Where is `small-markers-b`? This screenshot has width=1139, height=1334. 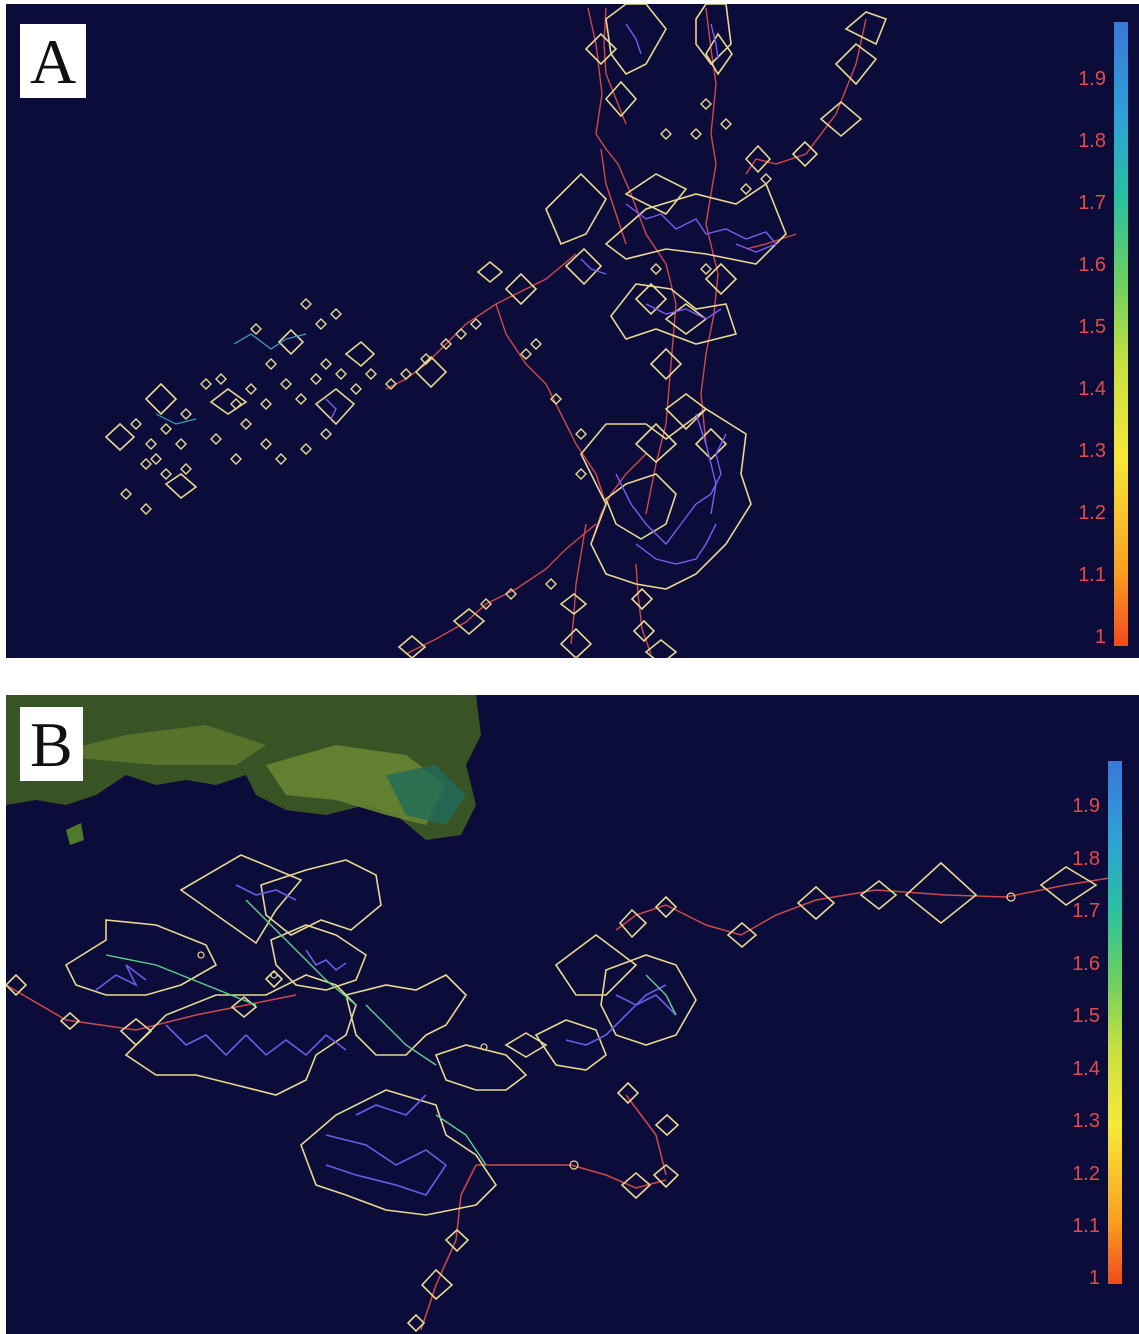
small-markers-b is located at coordinates (606, 1031).